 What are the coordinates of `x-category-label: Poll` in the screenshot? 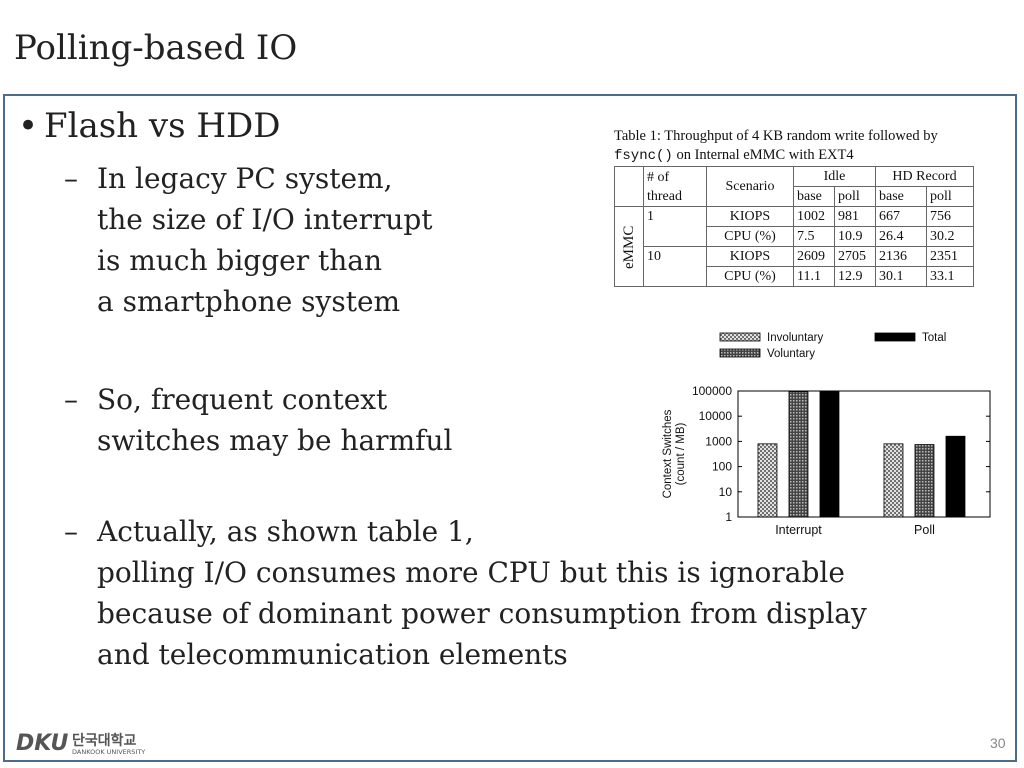 It's located at (924, 530).